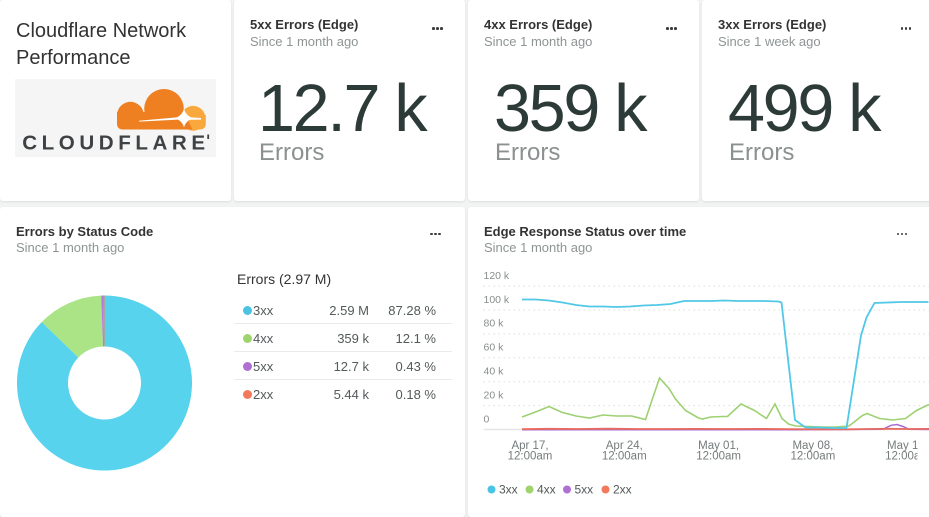  What do you see at coordinates (494, 395) in the screenshot?
I see `svg-text: 20 k` at bounding box center [494, 395].